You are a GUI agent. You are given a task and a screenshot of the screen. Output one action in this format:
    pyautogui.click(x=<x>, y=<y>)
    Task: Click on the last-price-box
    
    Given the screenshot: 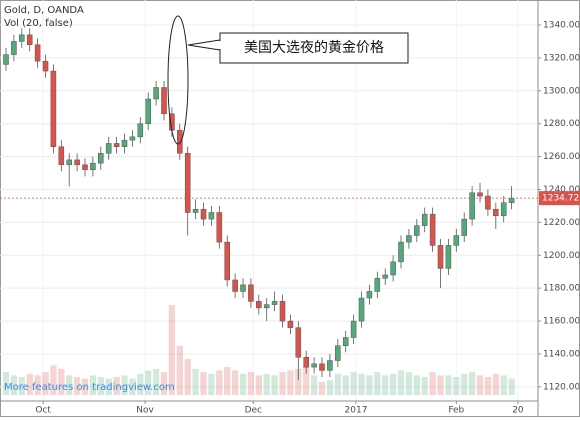 What is the action you would take?
    pyautogui.click(x=559, y=198)
    